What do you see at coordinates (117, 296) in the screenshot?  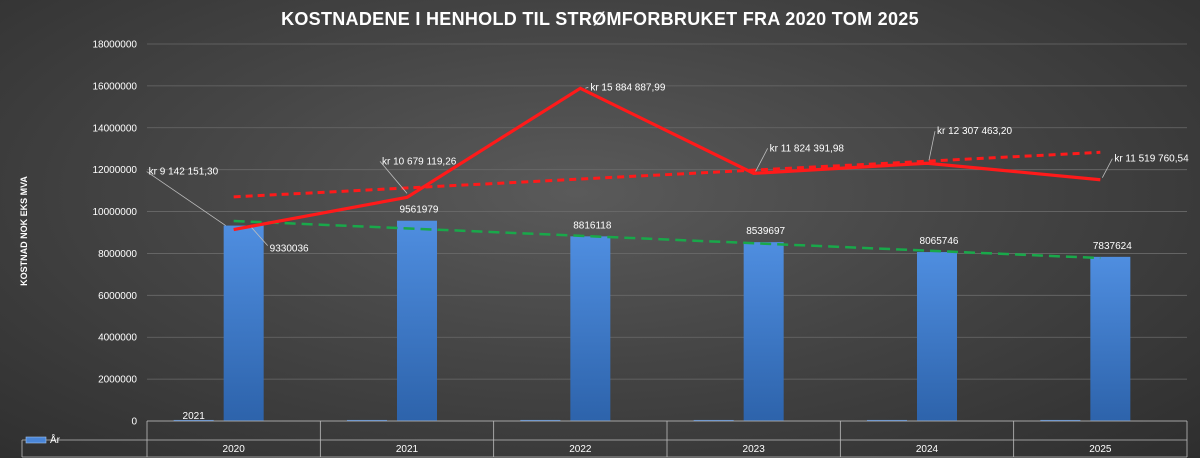 I see `y-tick-label: 6000000` at bounding box center [117, 296].